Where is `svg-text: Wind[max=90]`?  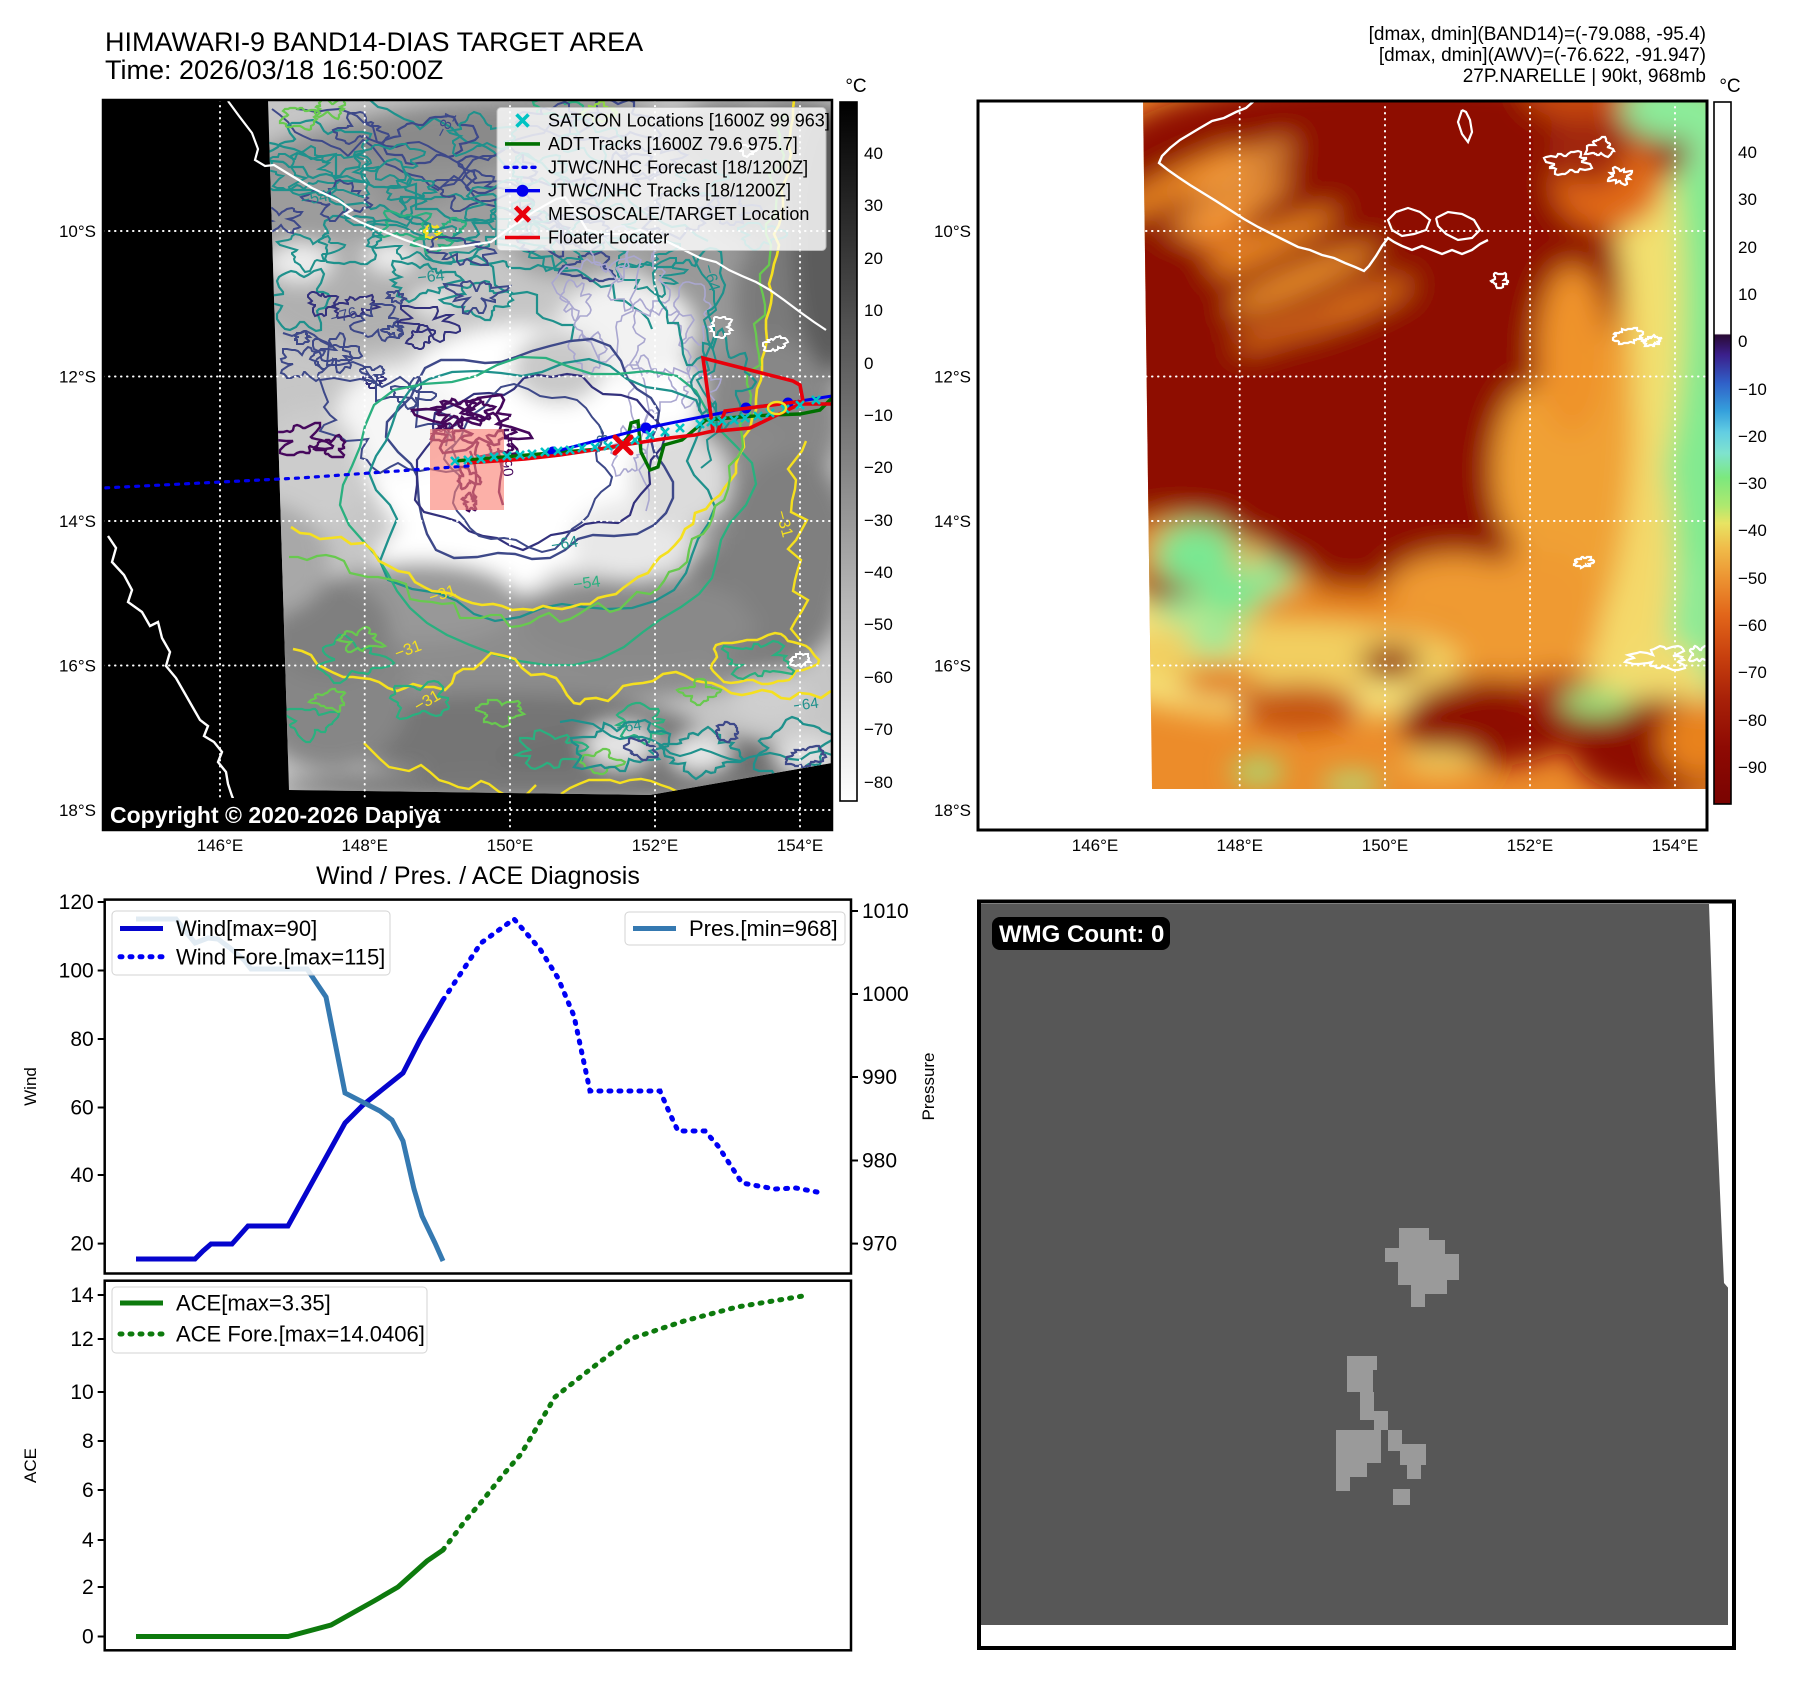
svg-text: Wind[max=90] is located at coordinates (246, 928).